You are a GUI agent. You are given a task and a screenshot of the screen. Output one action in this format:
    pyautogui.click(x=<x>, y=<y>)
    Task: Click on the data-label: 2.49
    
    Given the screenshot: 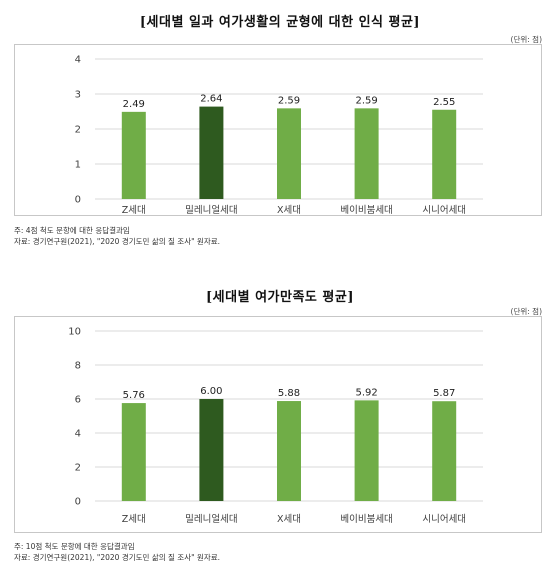 What is the action you would take?
    pyautogui.click(x=134, y=104)
    